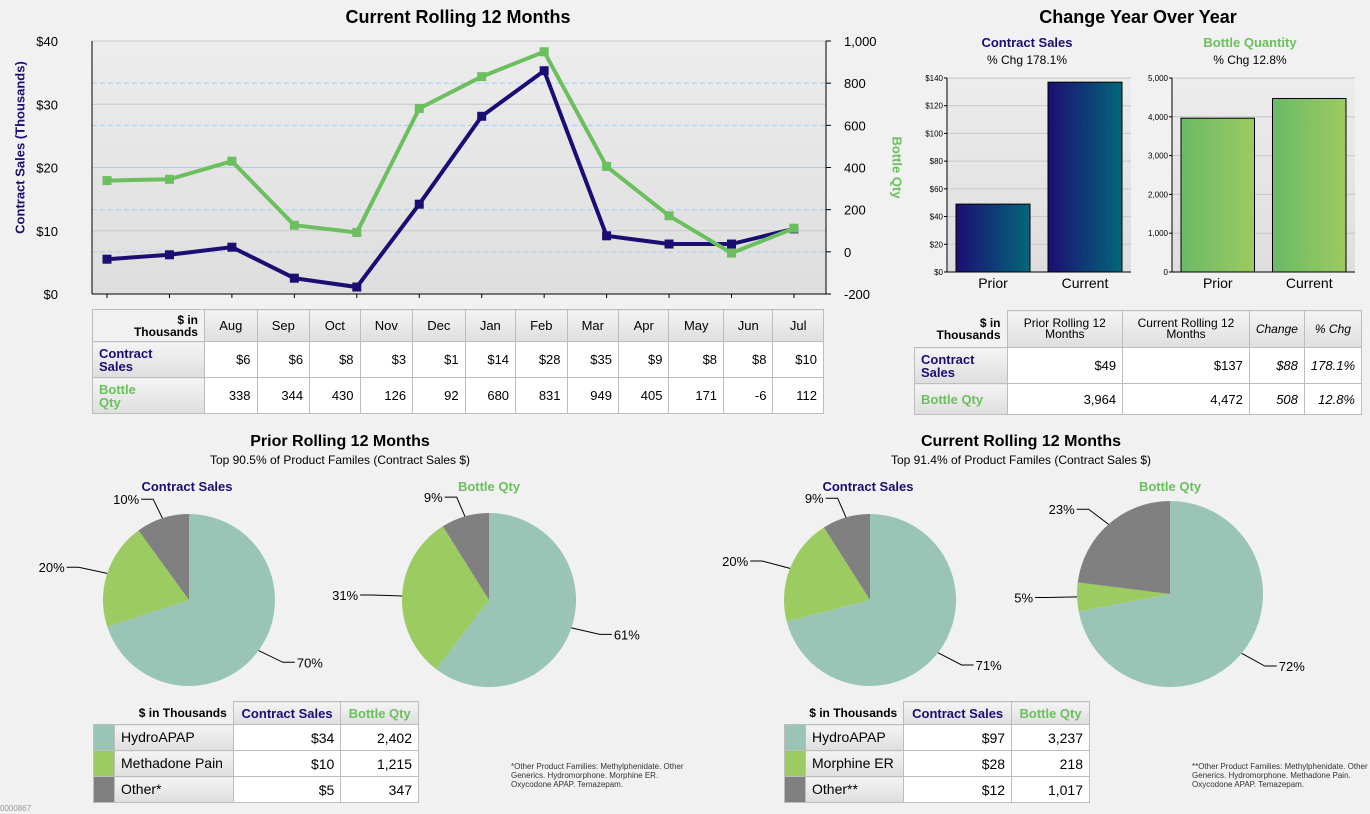 This screenshot has width=1370, height=814. Describe the element at coordinates (52, 567) in the screenshot. I see `data-label: 20%` at that location.